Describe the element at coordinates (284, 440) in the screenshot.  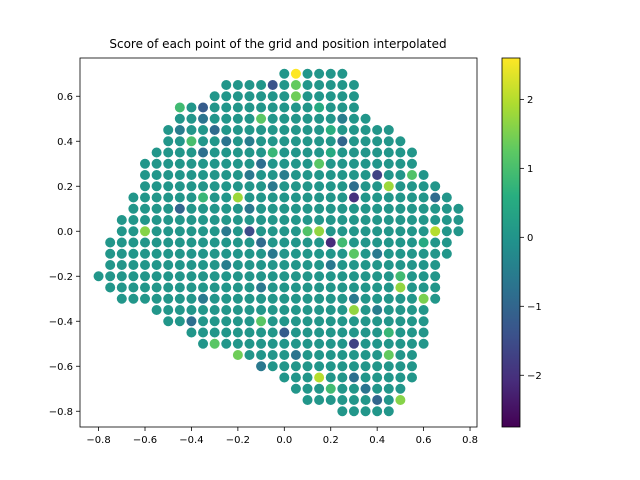
I see `x-tick-label: 0.0` at that location.